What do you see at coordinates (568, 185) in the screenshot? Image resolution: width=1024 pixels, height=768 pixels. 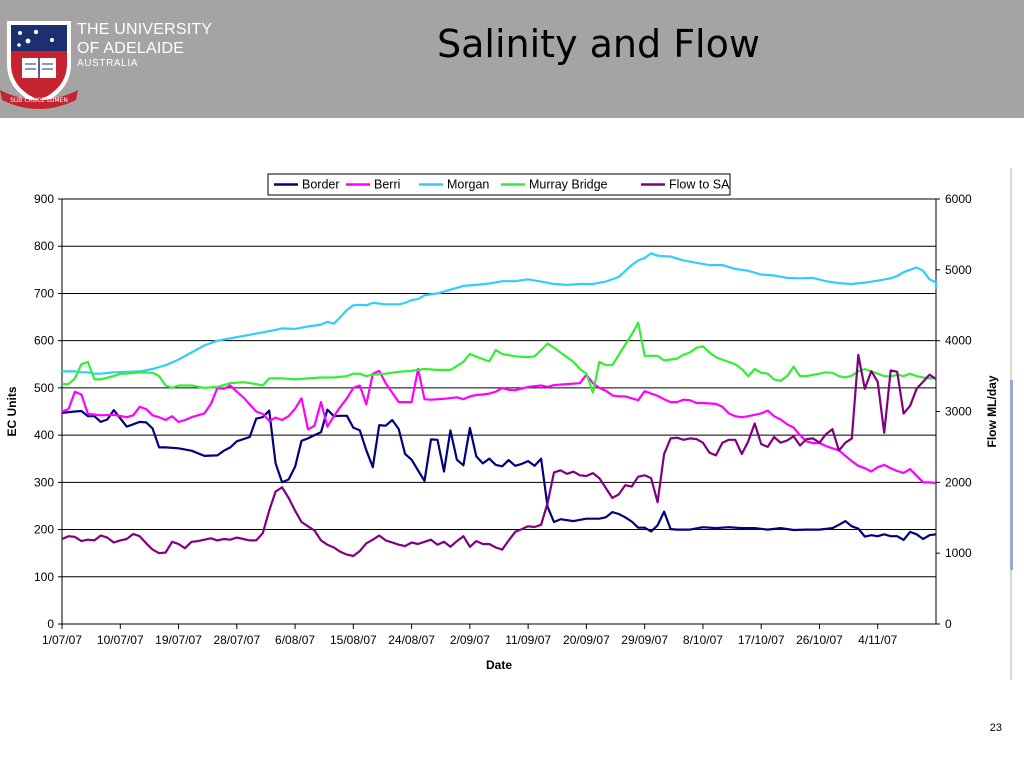 I see `legend-label-3: Murray Bridge` at bounding box center [568, 185].